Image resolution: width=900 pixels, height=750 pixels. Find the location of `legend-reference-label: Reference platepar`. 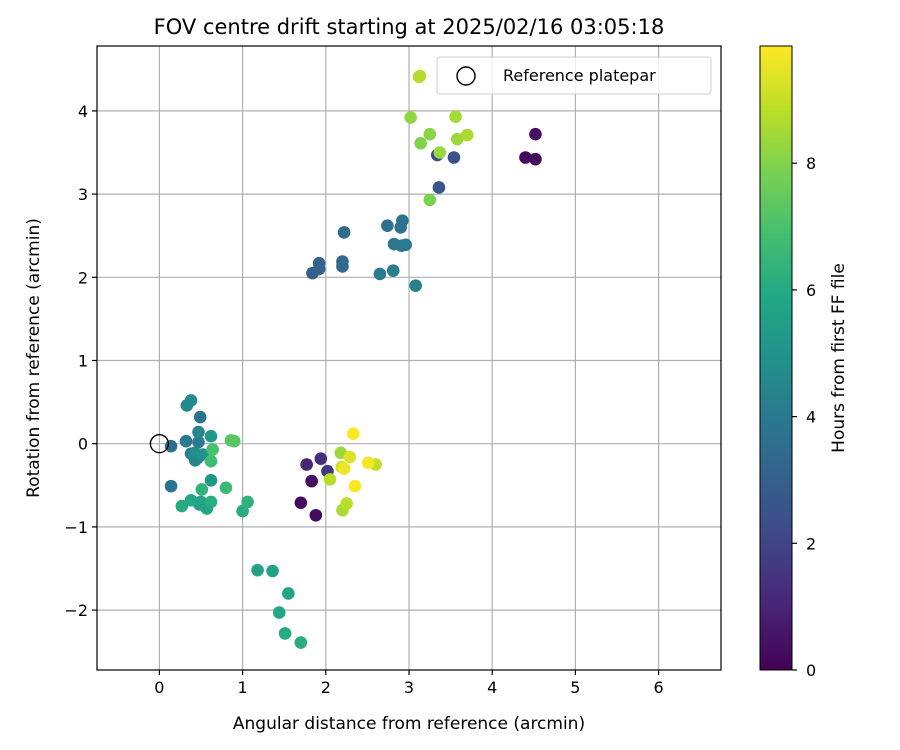

legend-reference-label: Reference platepar is located at coordinates (579, 75).